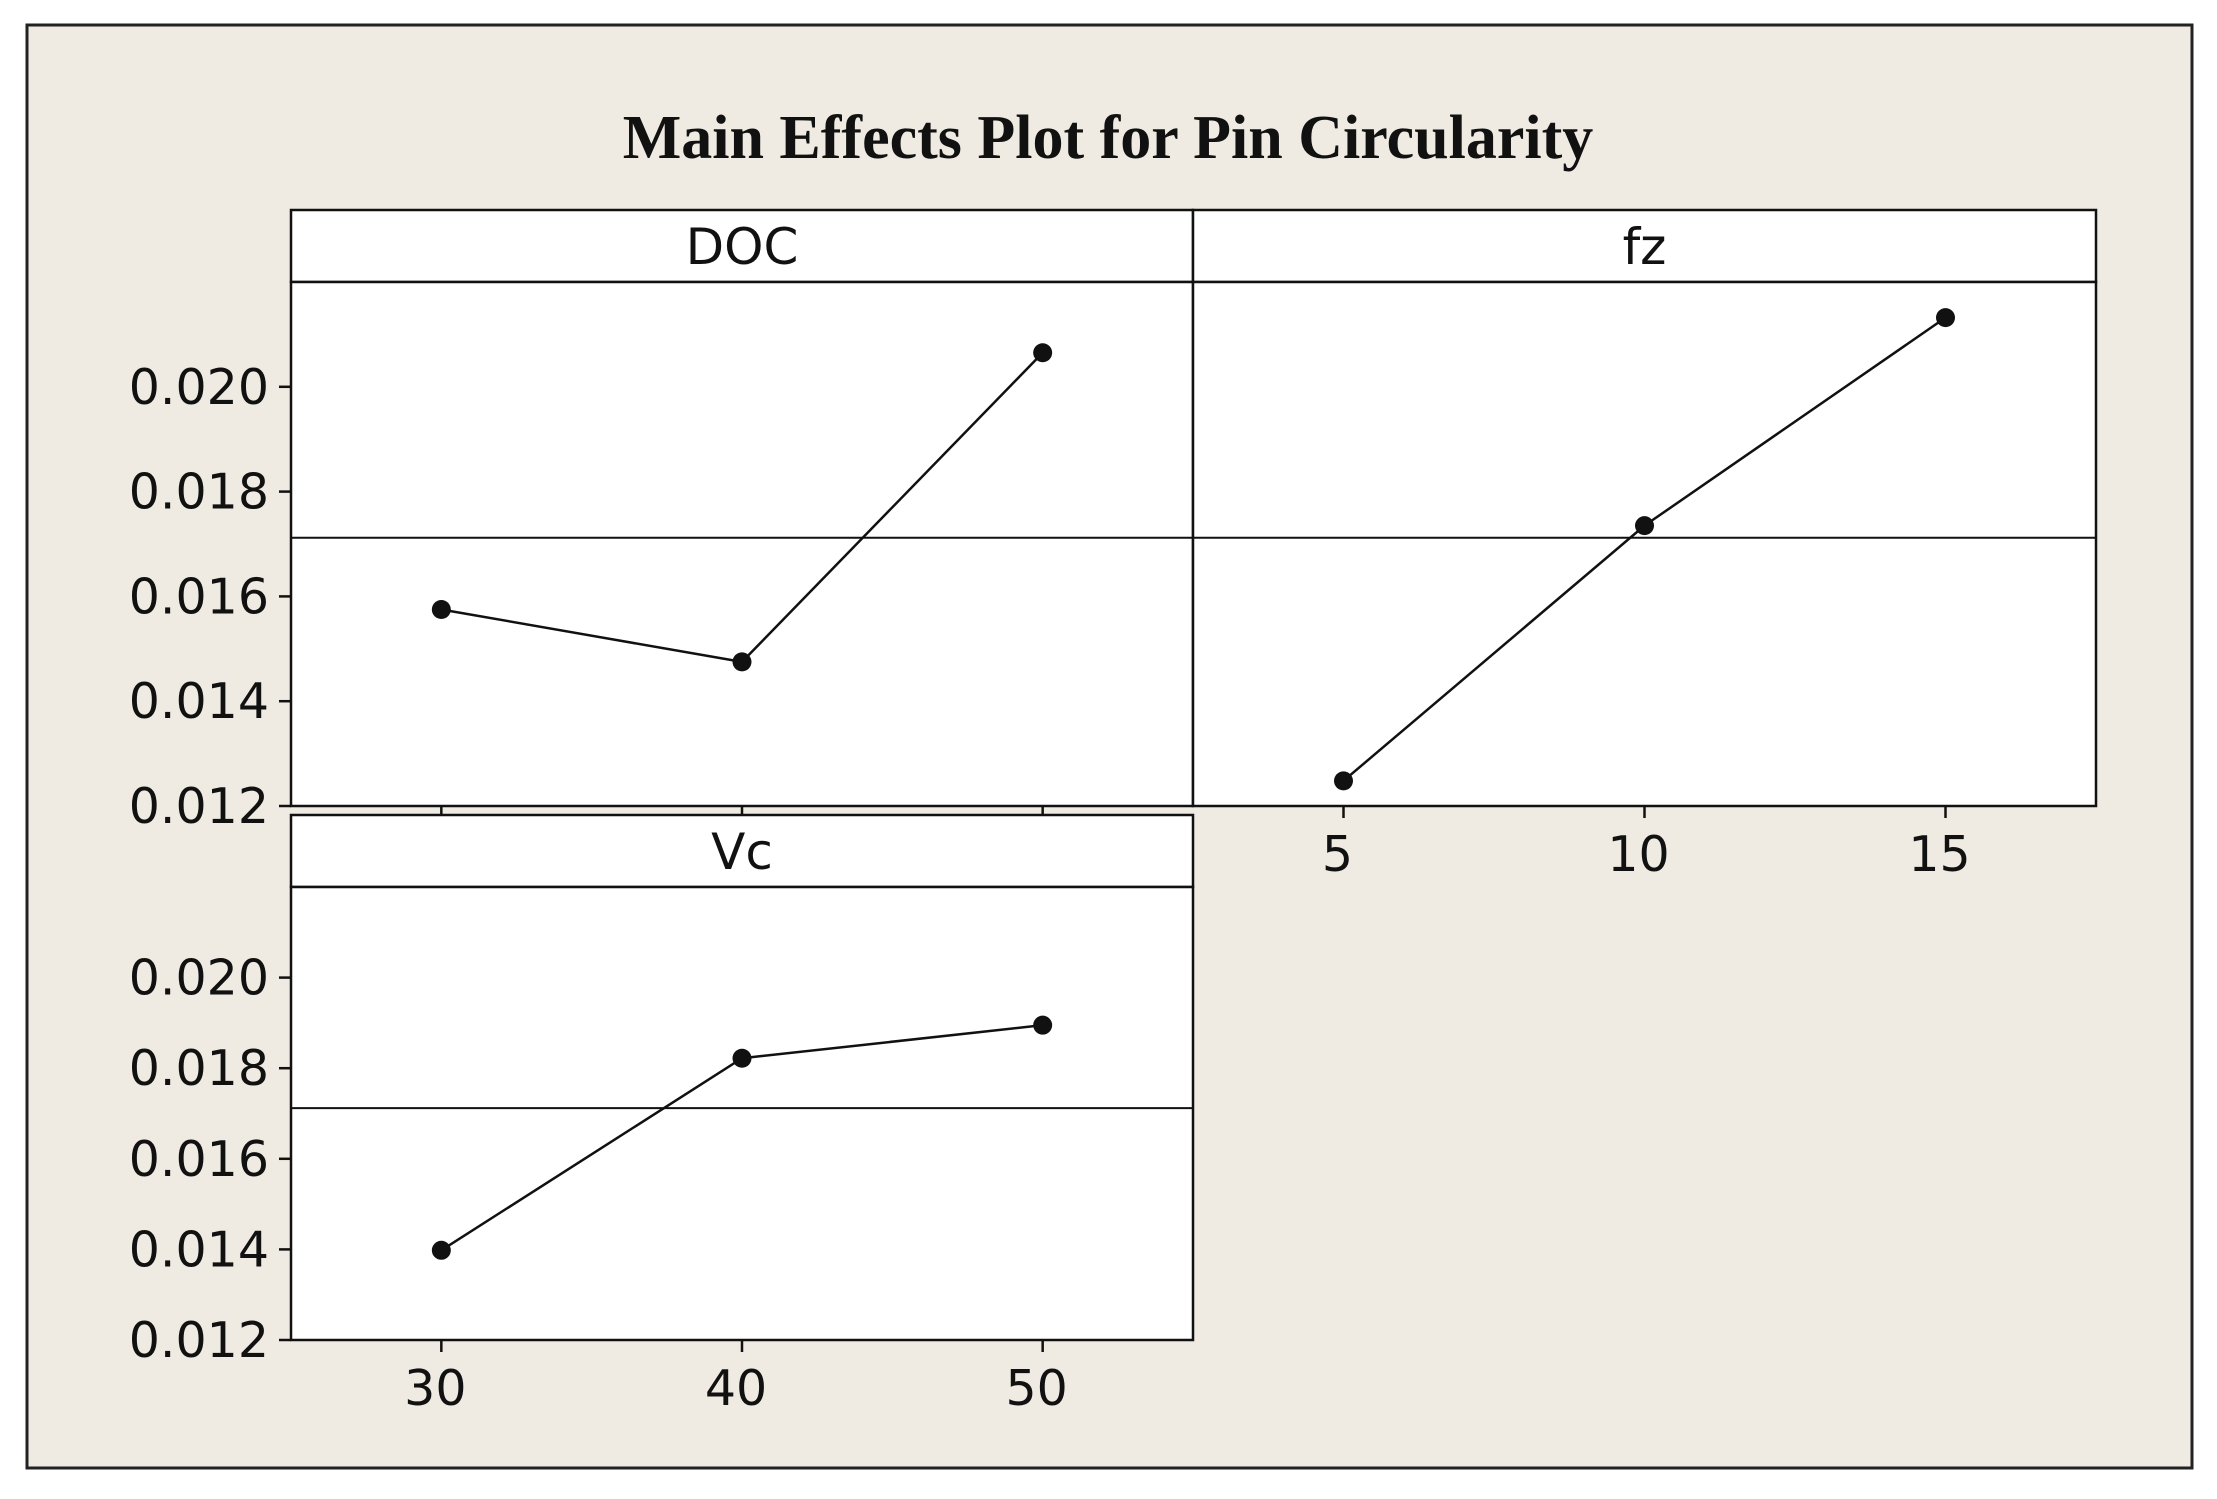 Image resolution: width=2217 pixels, height=1499 pixels. I want to click on panel-label: fz, so click(1645, 247).